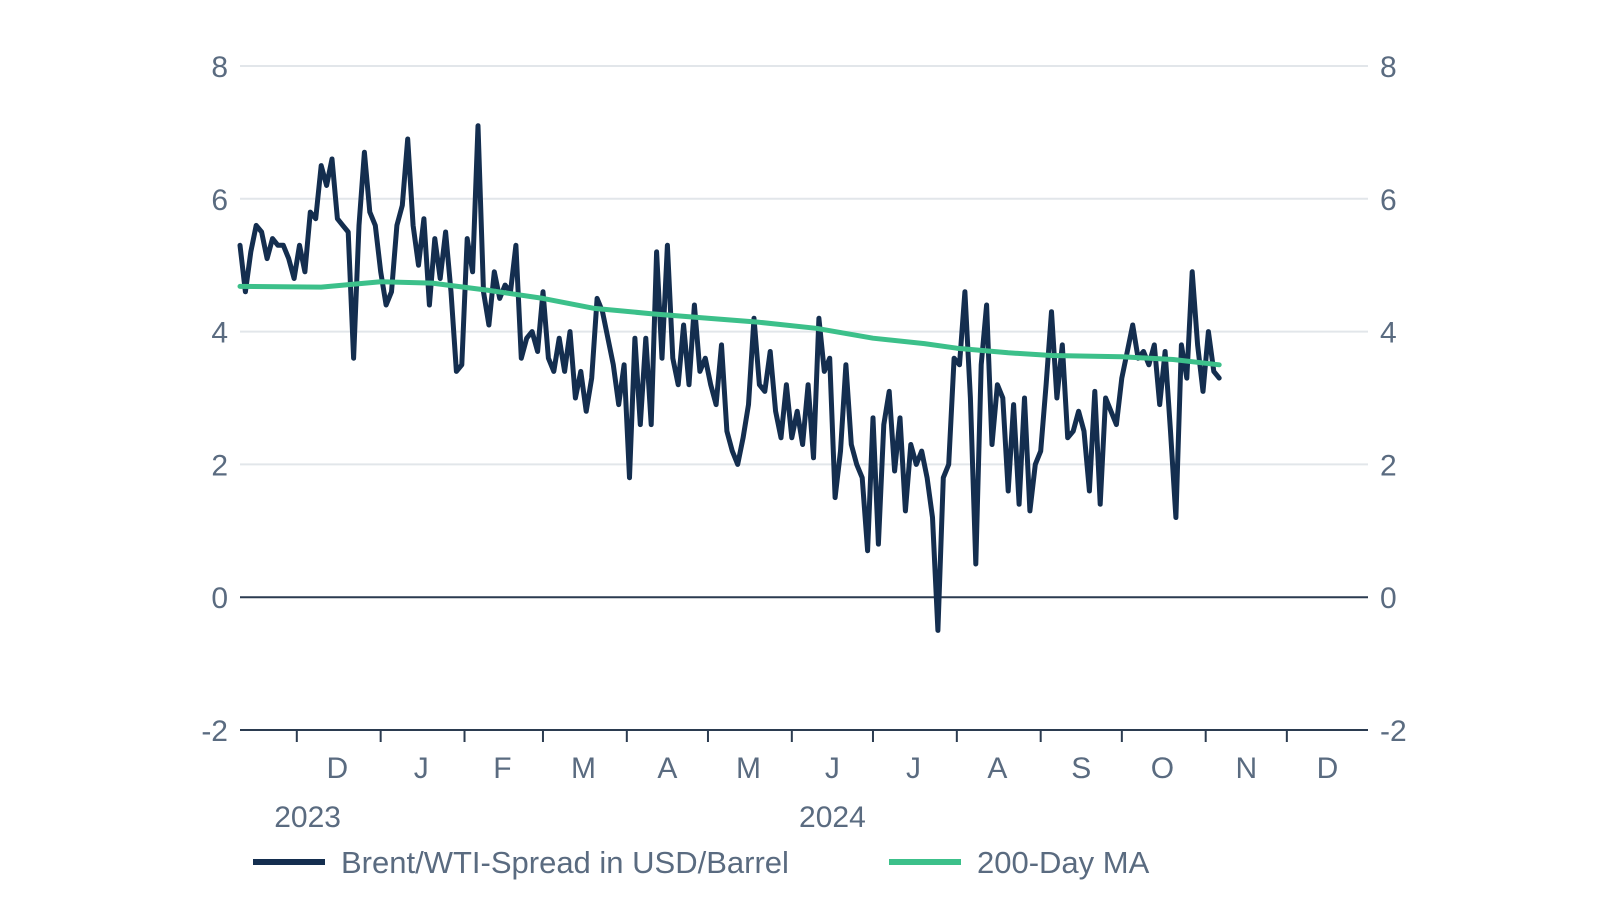 This screenshot has width=1600, height=902. Describe the element at coordinates (570, 817) in the screenshot. I see `year-labels: 2023 2024` at that location.